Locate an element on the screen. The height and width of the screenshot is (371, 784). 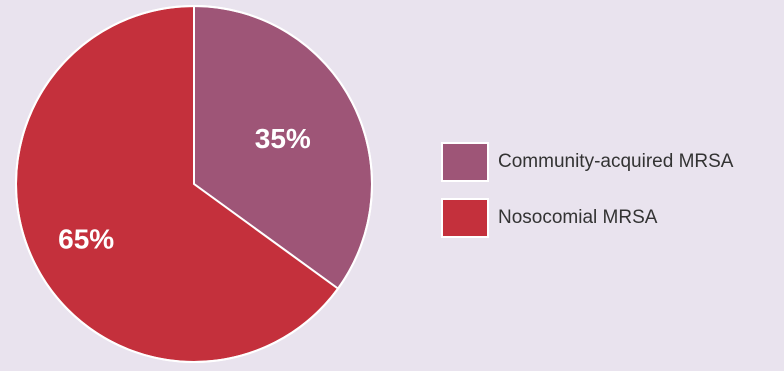
legend: Community-acquired MRSA Nosocomial MRSA is located at coordinates (611, 198).